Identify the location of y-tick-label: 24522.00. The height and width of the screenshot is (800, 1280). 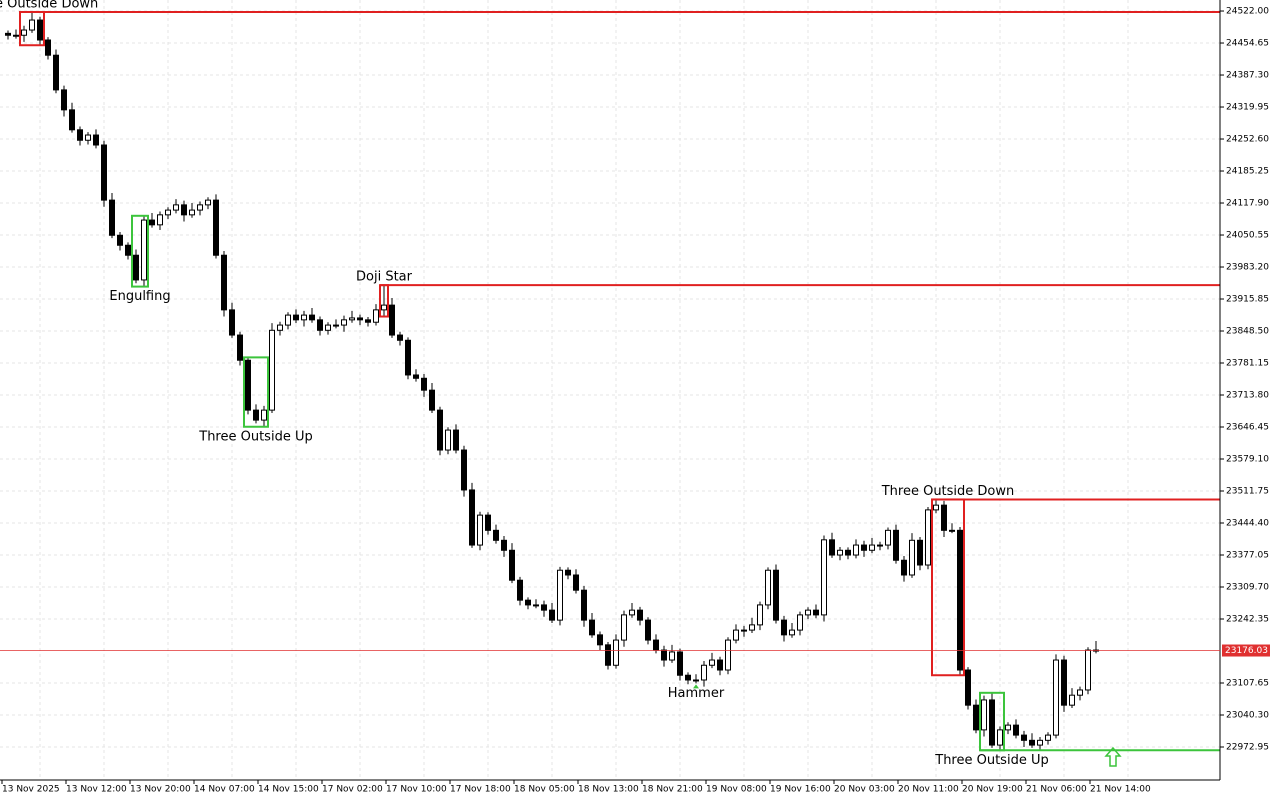
(1247, 12).